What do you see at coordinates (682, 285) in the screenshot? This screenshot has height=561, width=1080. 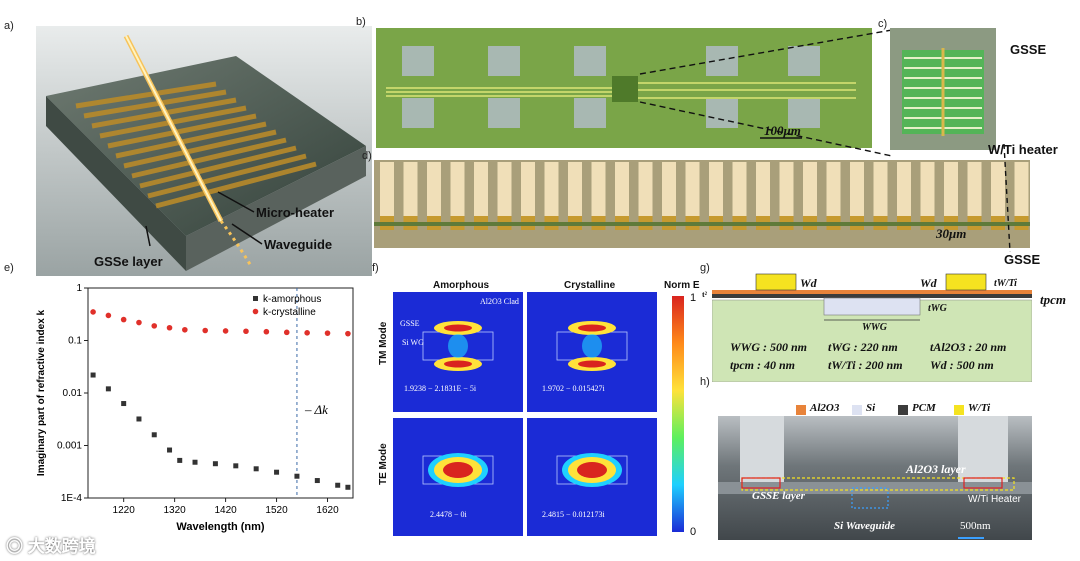 I see `norm-e-label: Norm E` at bounding box center [682, 285].